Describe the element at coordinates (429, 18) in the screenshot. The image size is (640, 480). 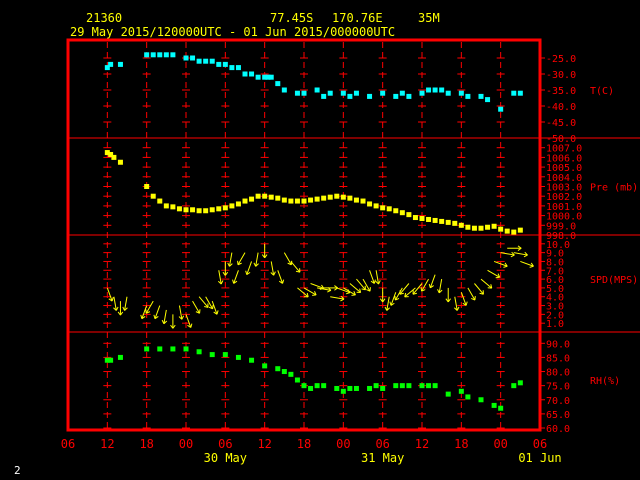
I see `station-height: 35M` at that location.